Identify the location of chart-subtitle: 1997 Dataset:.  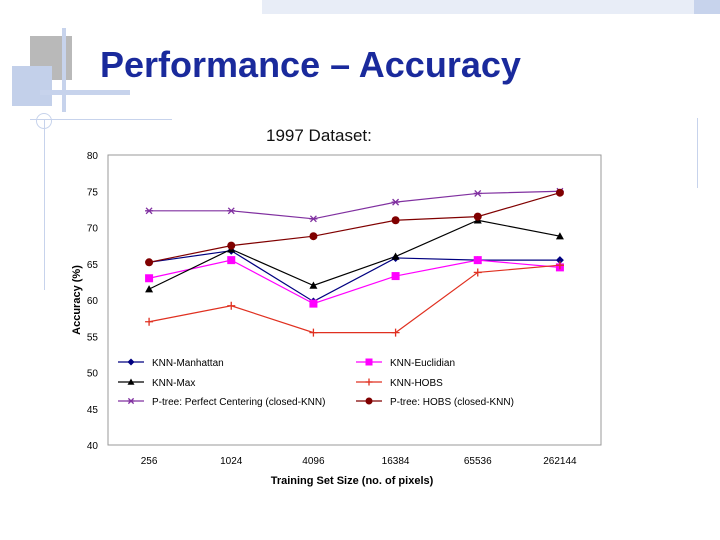
(319, 135).